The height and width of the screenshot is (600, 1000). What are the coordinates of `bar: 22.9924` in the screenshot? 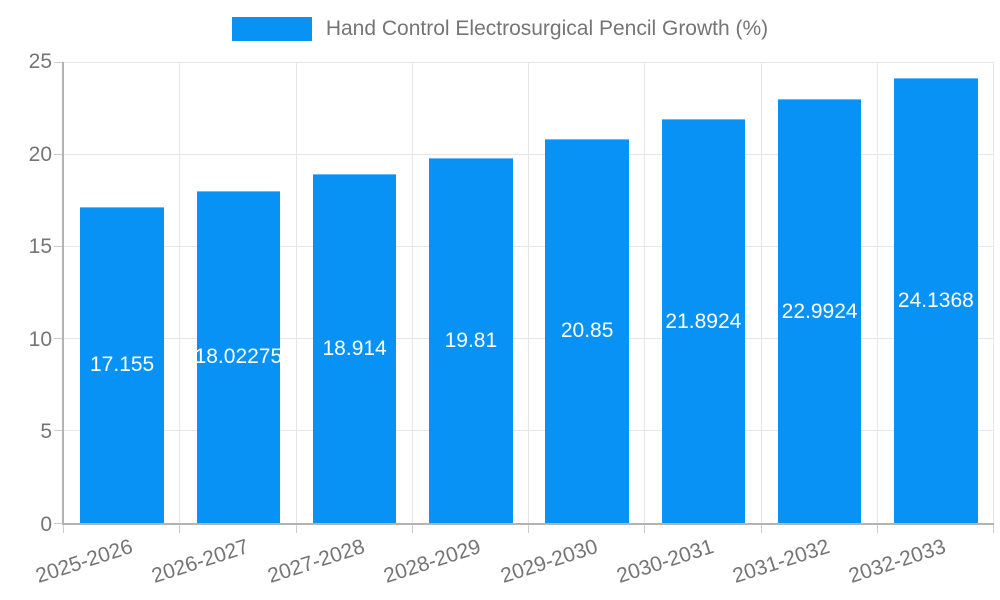 It's located at (819, 311).